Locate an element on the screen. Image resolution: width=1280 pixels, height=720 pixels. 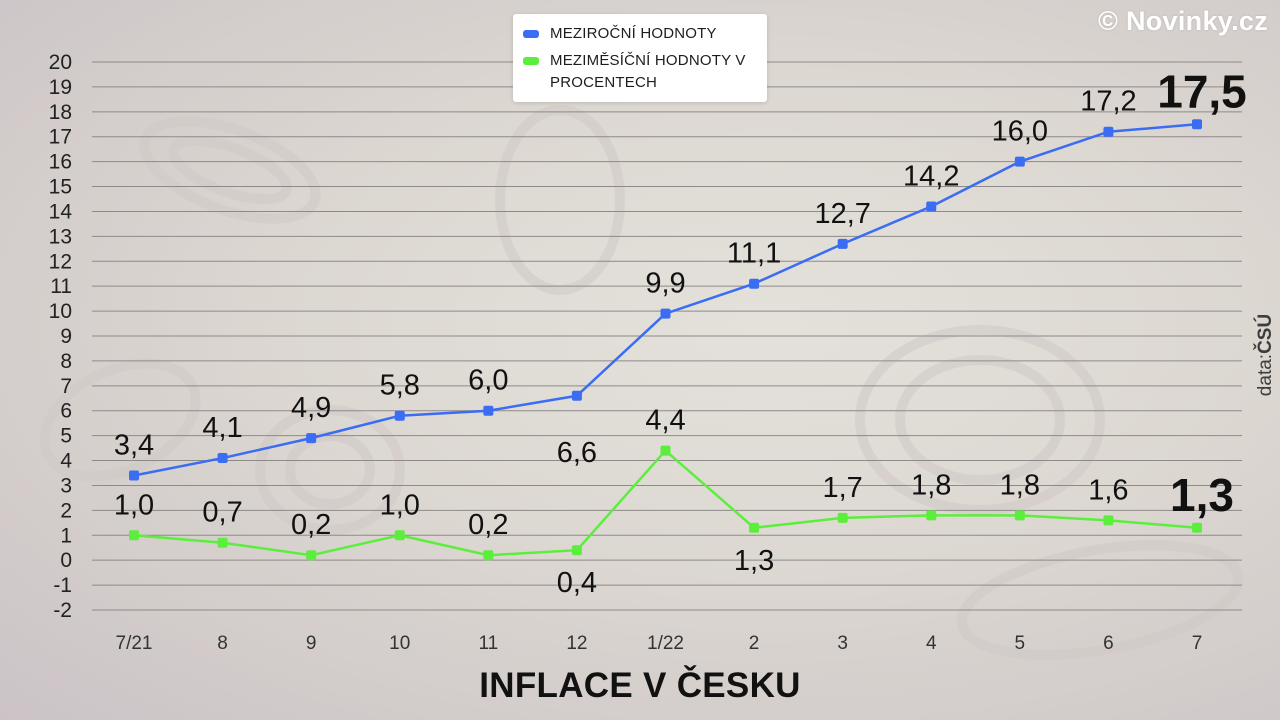
x-tick-label: 10 is located at coordinates (399, 643).